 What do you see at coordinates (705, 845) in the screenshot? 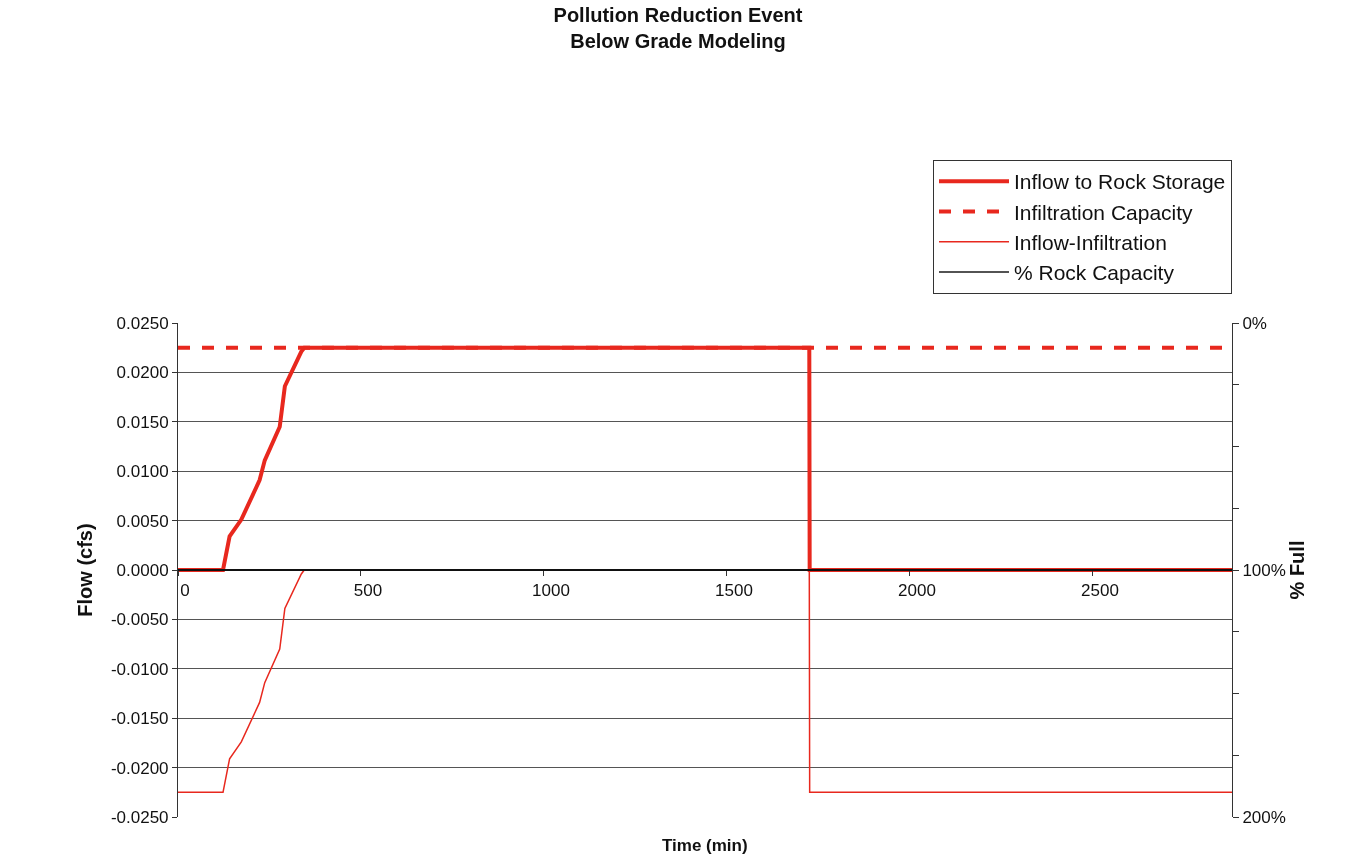
I see `x-axis-title: Time (min)` at bounding box center [705, 845].